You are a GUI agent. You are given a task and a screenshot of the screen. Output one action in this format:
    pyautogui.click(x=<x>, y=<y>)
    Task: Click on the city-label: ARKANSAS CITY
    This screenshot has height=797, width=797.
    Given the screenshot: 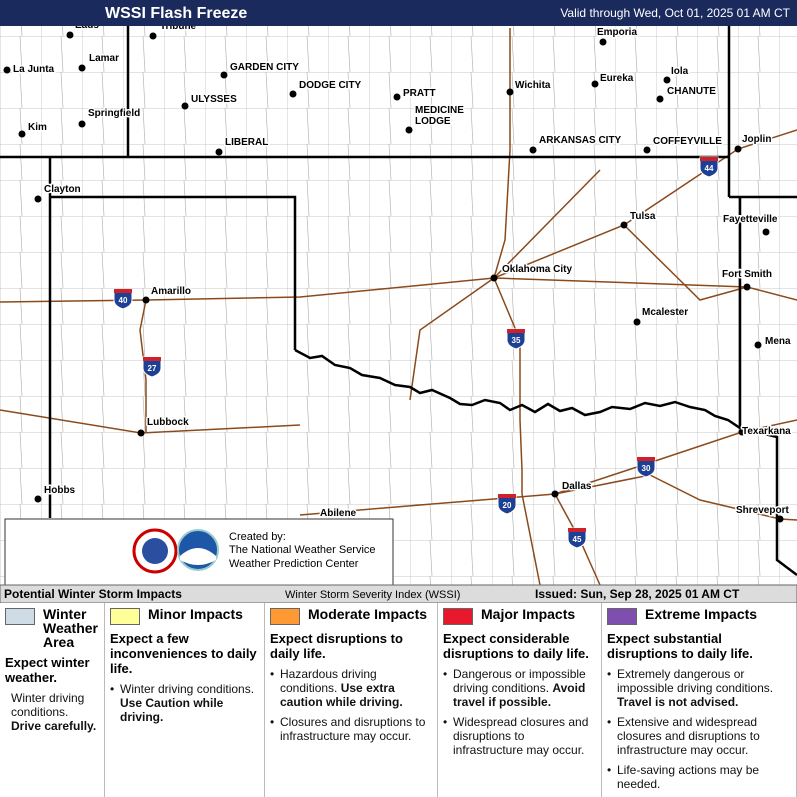 What is the action you would take?
    pyautogui.click(x=580, y=140)
    